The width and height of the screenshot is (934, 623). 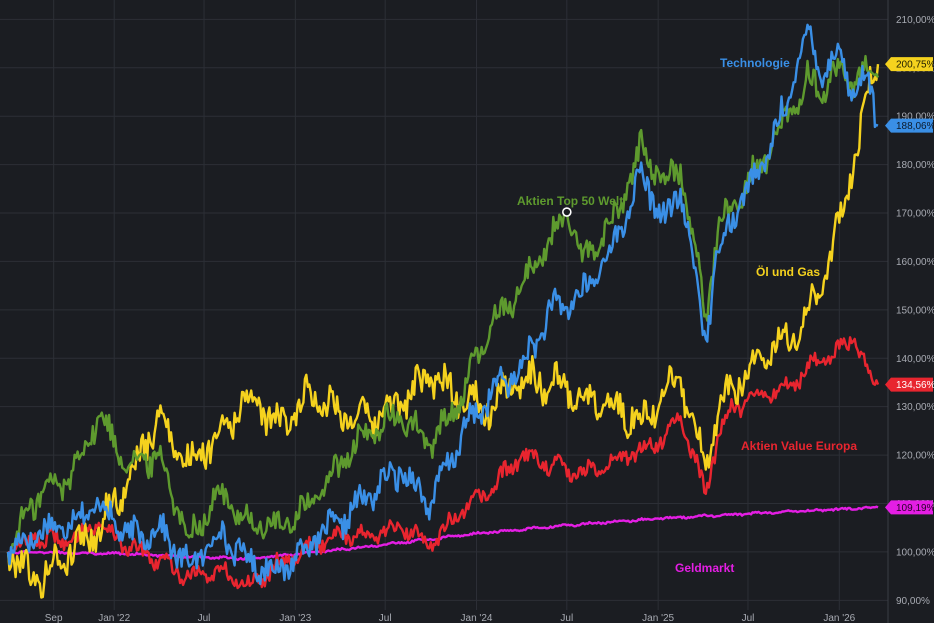 I want to click on y-tick-label: 130,00%, so click(x=915, y=407).